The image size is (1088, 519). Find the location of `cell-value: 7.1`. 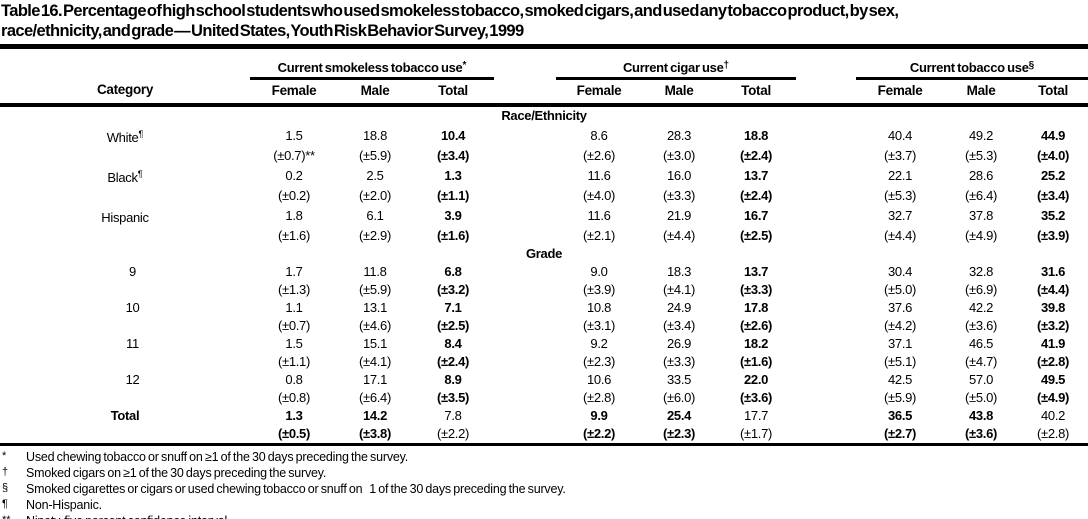

cell-value: 7.1 is located at coordinates (453, 307).